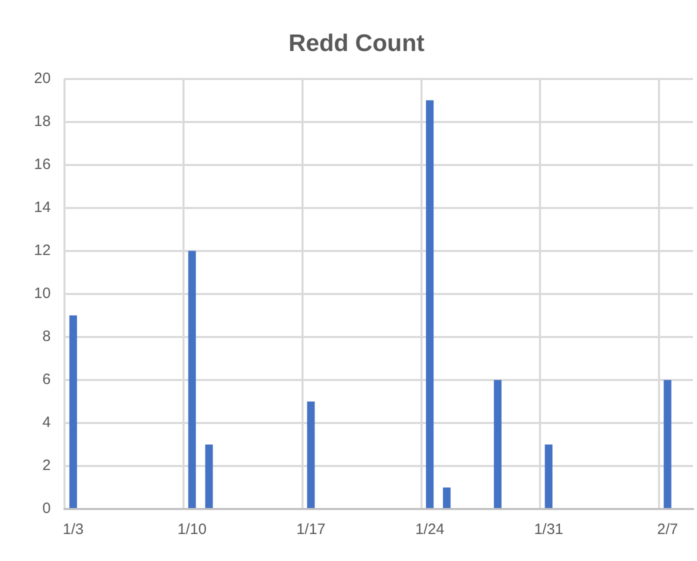 This screenshot has height=561, width=697. Describe the element at coordinates (429, 529) in the screenshot. I see `x-tick-label: 1/24` at that location.